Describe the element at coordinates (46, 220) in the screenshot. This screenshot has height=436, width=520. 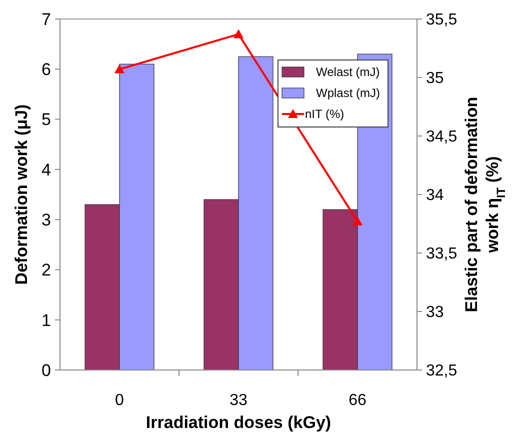
I see `y-tick-label: 3` at that location.